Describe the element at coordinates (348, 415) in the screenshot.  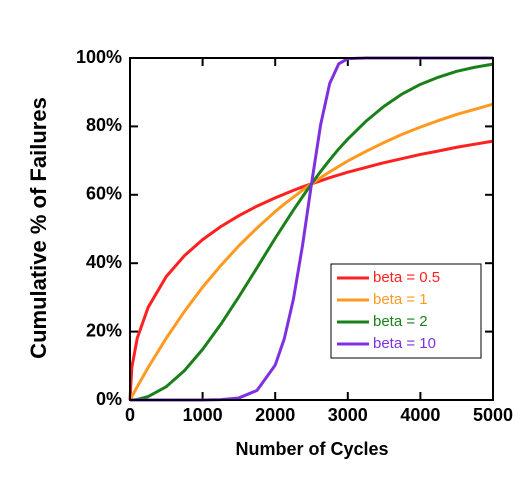
I see `x-tick-label: 3000` at that location.